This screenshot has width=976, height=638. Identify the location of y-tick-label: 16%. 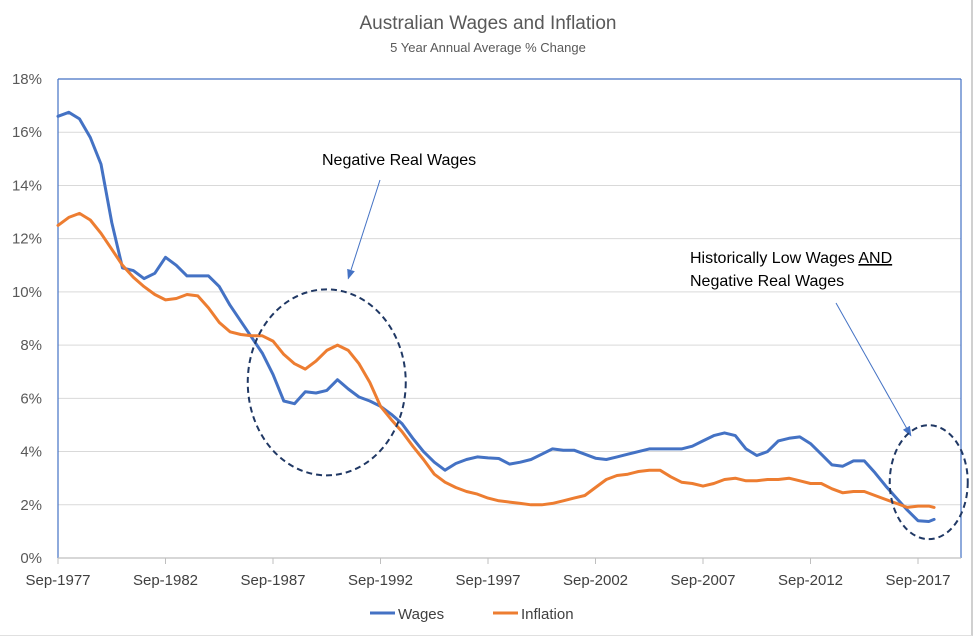
(27, 132).